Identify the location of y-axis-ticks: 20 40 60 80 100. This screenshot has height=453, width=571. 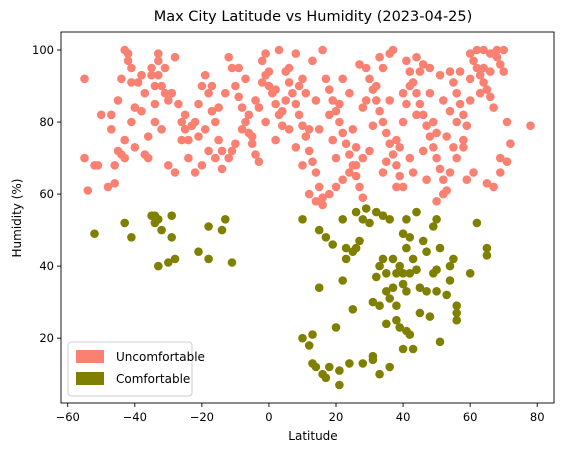
(46, 194).